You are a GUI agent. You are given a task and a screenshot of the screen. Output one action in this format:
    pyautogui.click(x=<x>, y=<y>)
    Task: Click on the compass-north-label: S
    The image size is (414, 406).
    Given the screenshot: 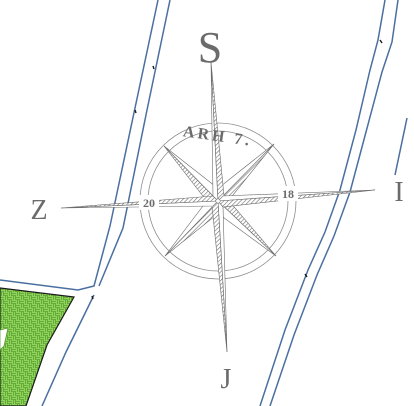 What is the action you would take?
    pyautogui.click(x=210, y=47)
    